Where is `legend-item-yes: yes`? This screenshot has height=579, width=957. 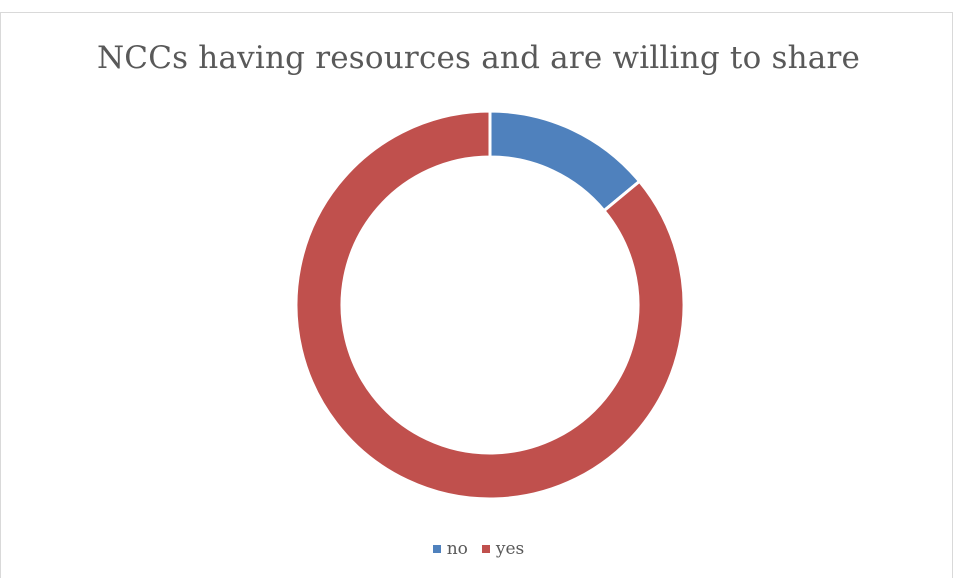
legend-item-yes: yes is located at coordinates (503, 549).